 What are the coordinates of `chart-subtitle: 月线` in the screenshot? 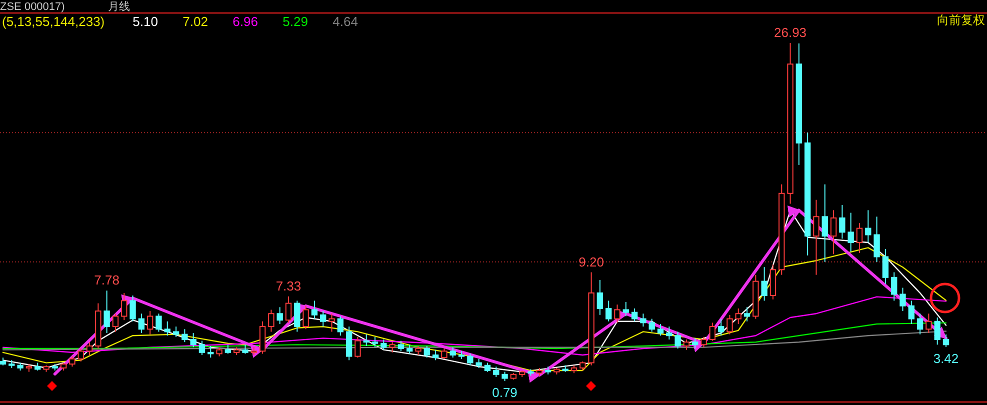 It's located at (119, 6).